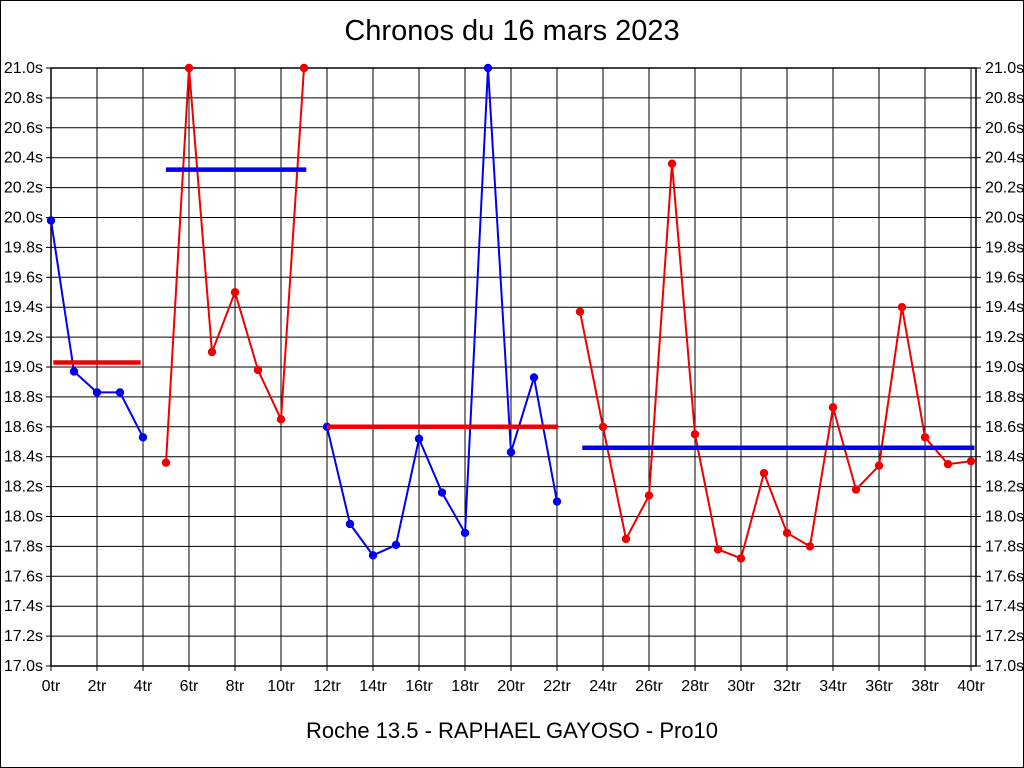  I want to click on y-axis-label-left: 17.4s, so click(23, 606).